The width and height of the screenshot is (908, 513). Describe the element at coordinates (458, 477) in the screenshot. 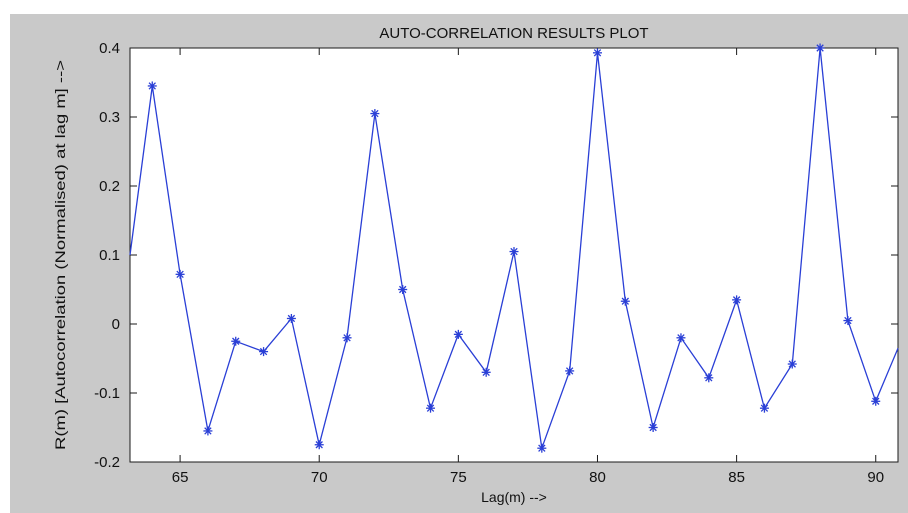

I see `x-tick-label: 75` at that location.